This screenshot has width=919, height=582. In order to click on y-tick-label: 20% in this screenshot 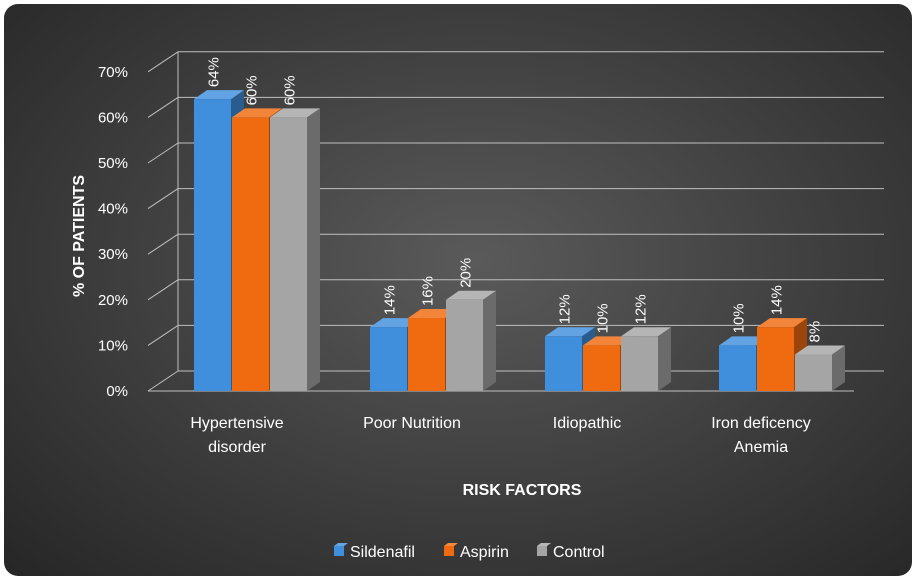, I will do `click(113, 300)`.